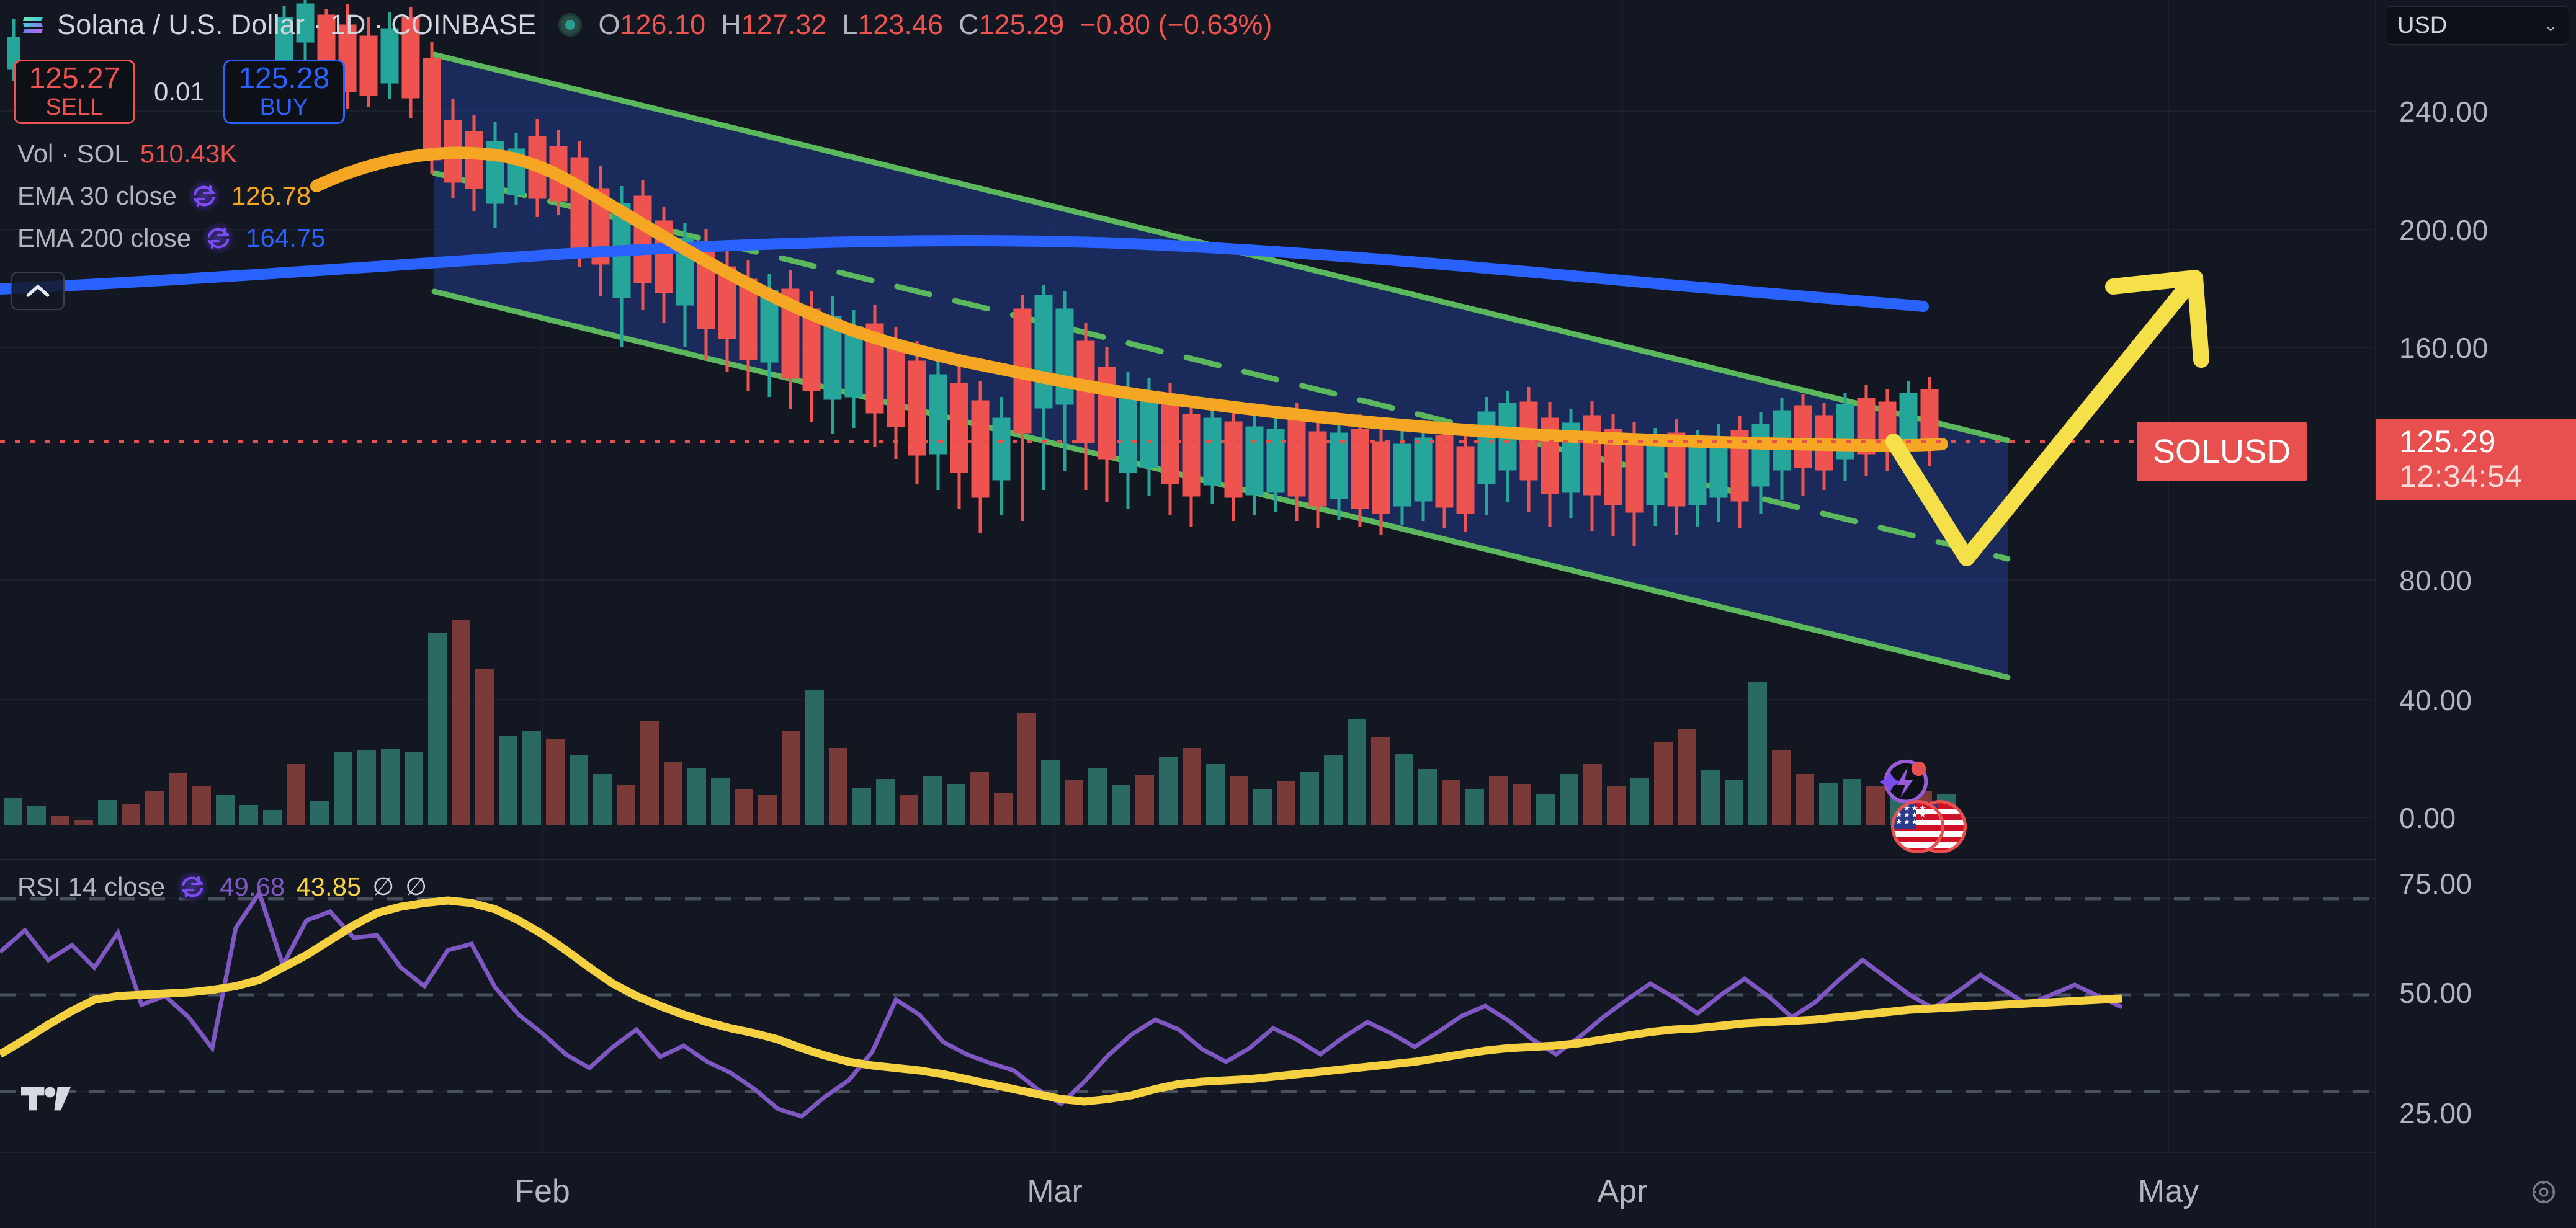 The image size is (2576, 1228). I want to click on ema200-legend: EMA 200 close 164.75, so click(171, 238).